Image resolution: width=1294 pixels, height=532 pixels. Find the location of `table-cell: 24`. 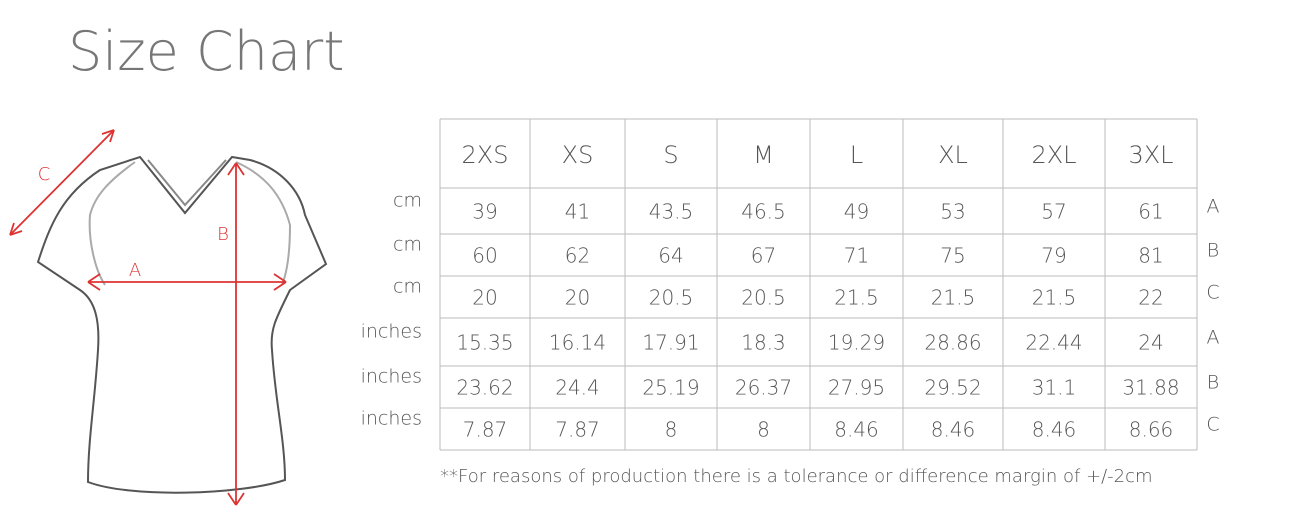

table-cell: 24 is located at coordinates (1150, 343).